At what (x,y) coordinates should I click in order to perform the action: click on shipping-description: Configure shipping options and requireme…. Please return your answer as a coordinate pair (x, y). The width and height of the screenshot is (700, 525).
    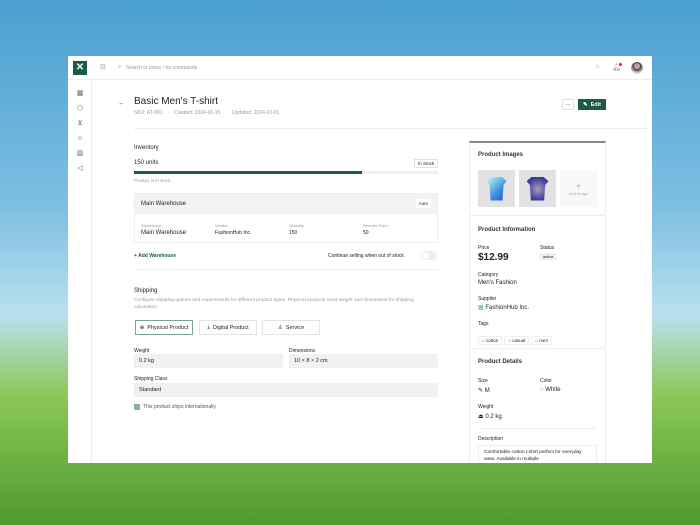
    Looking at the image, I should click on (274, 304).